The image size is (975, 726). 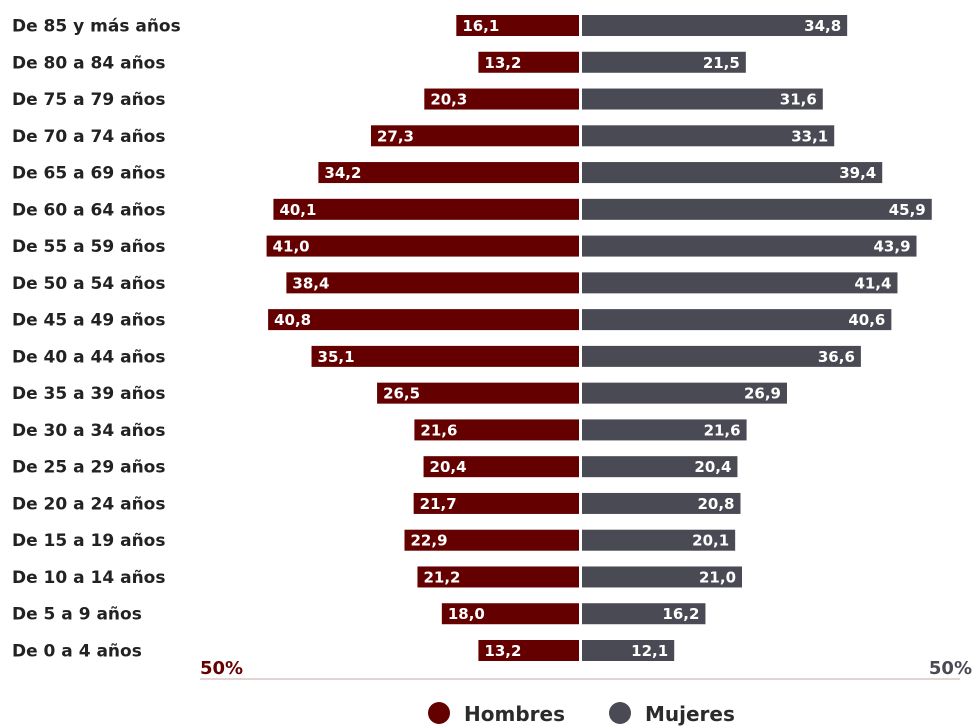 What do you see at coordinates (809, 136) in the screenshot?
I see `value-label-mujeres: 33,1` at bounding box center [809, 136].